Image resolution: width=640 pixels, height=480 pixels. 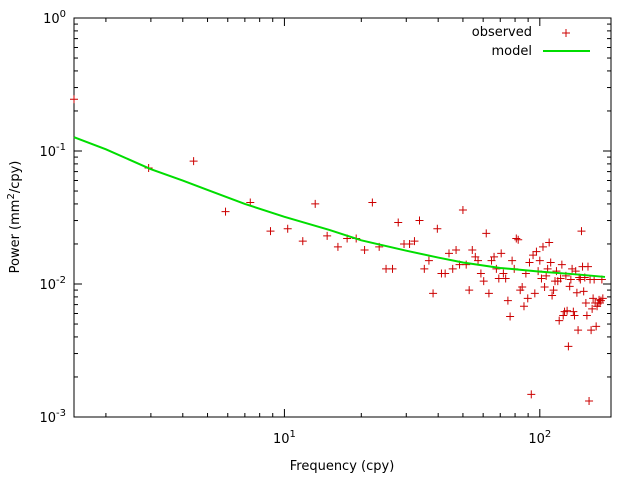 What do you see at coordinates (284, 438) in the screenshot?
I see `x-tick-label: 10¹` at bounding box center [284, 438].